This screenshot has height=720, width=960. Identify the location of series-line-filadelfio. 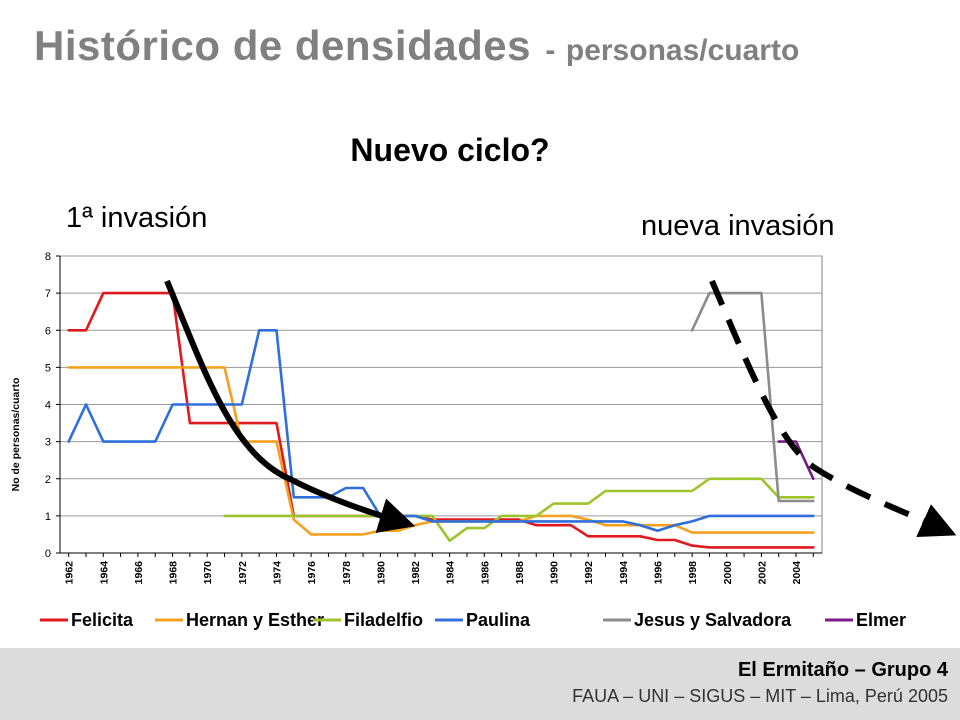
(519, 510).